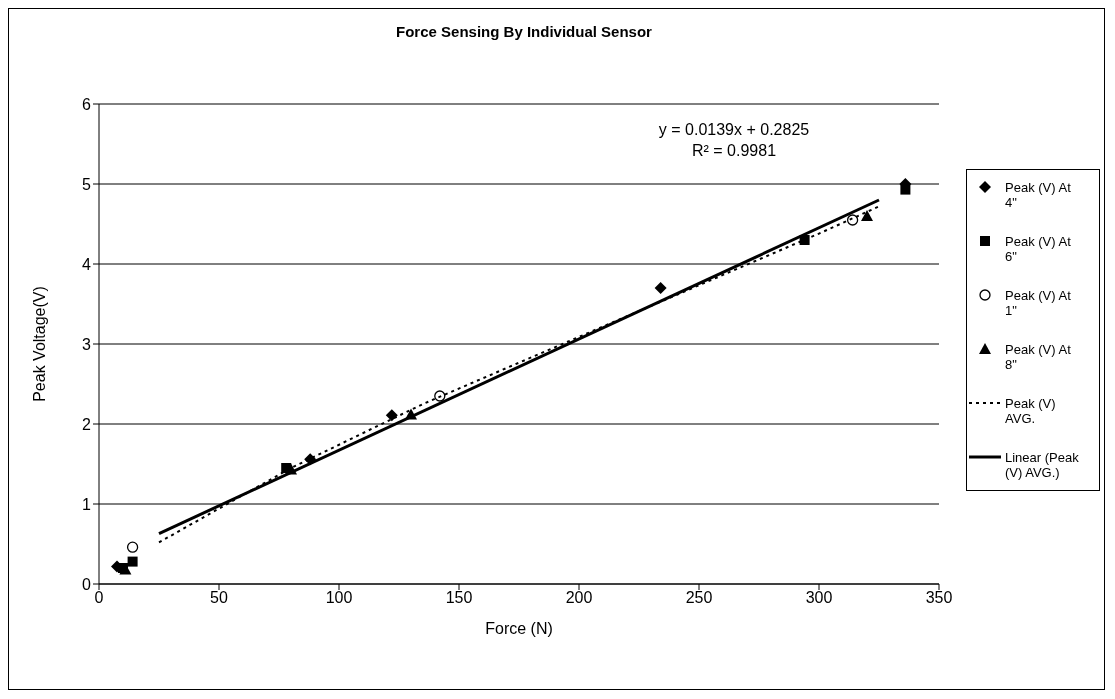  Describe the element at coordinates (39, 344) in the screenshot. I see `y-axis-title: Peak Voltage(V)` at that location.